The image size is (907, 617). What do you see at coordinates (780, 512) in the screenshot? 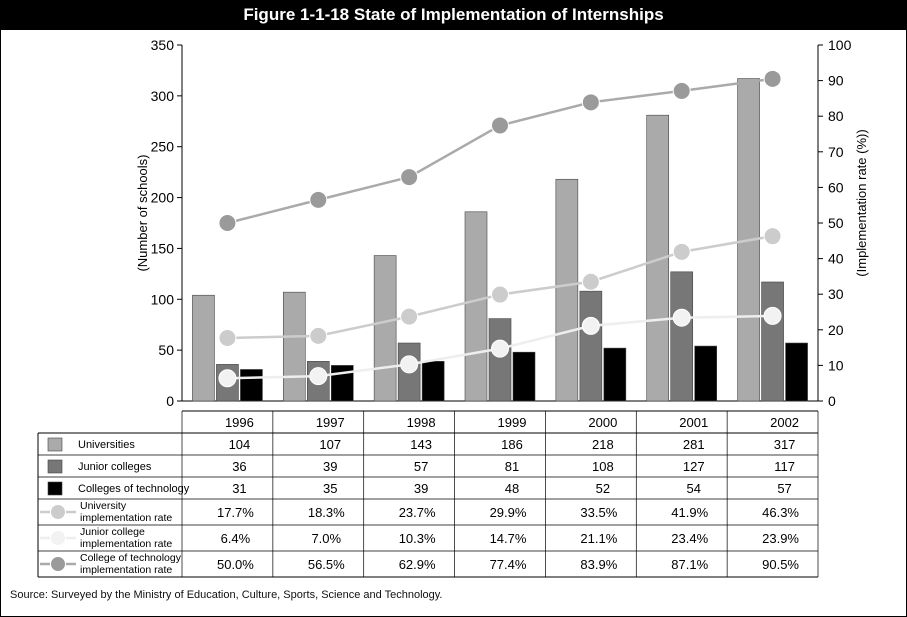
I see `table-cell-value: 46.3%` at bounding box center [780, 512].